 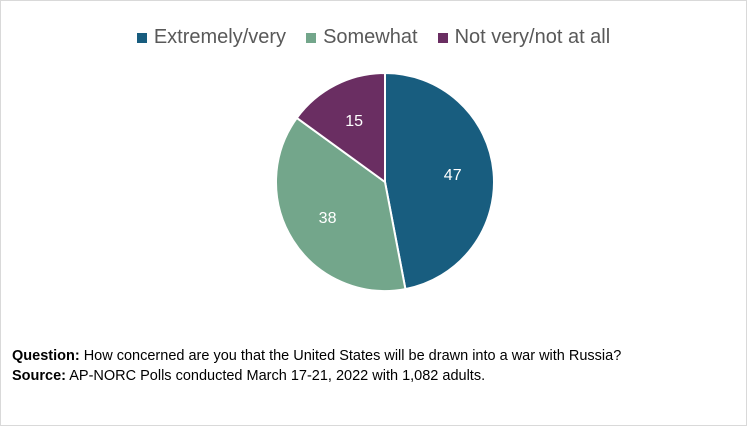 What do you see at coordinates (370, 37) in the screenshot?
I see `legend-label-somewhat: Somewhat` at bounding box center [370, 37].